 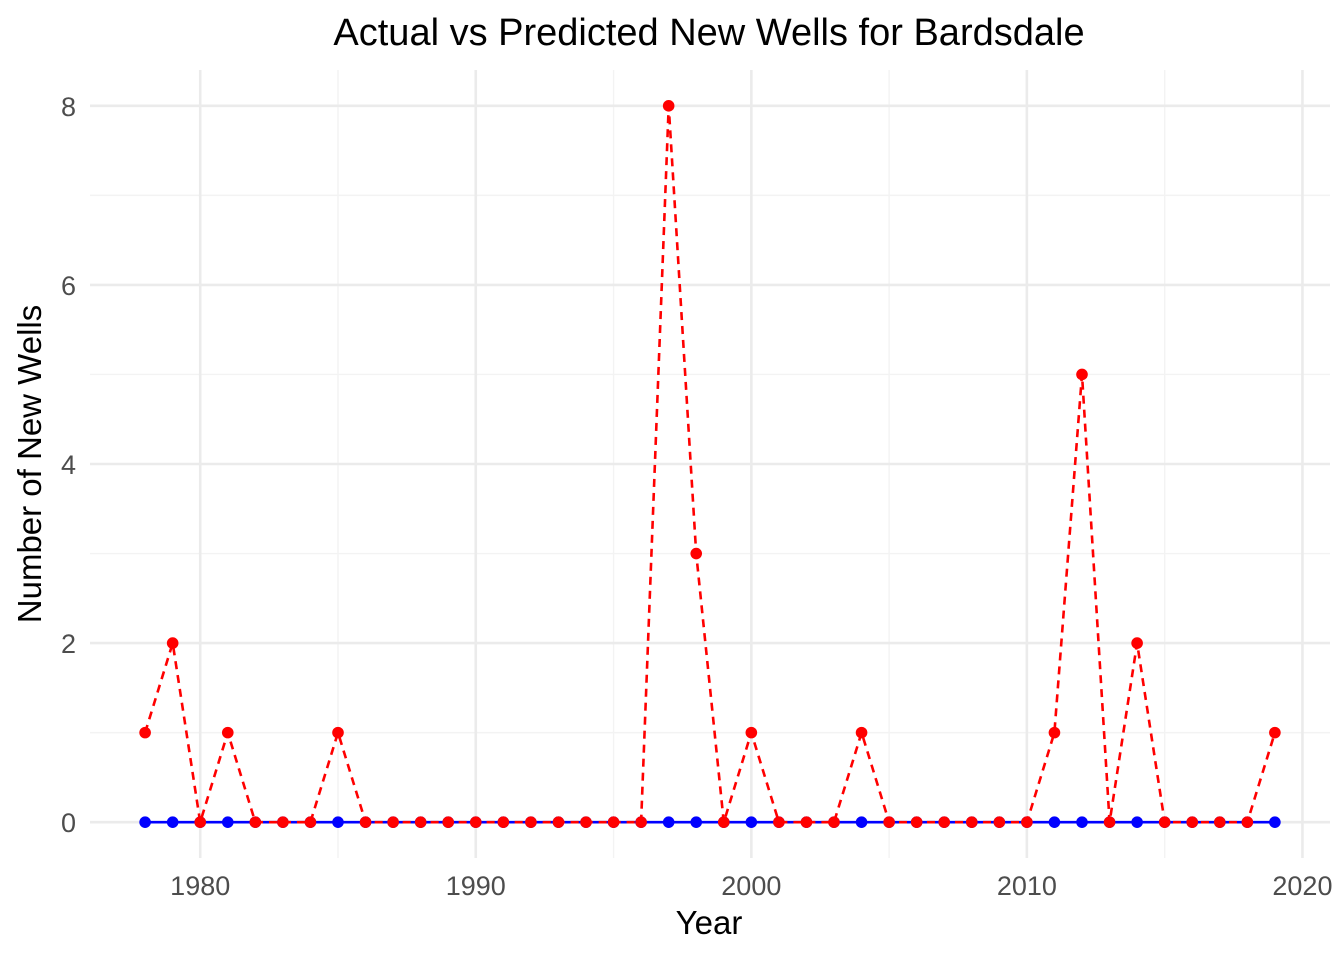 What do you see at coordinates (68, 644) in the screenshot?
I see `y-tick-label: 2` at bounding box center [68, 644].